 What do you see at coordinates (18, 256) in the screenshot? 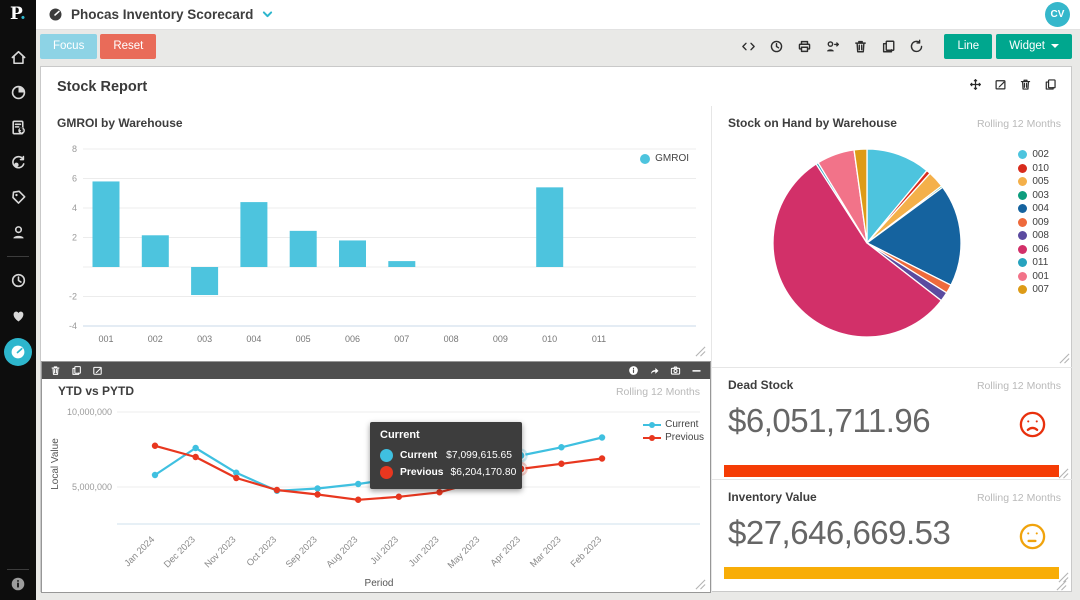
I see `sidebar-divider` at bounding box center [18, 256].